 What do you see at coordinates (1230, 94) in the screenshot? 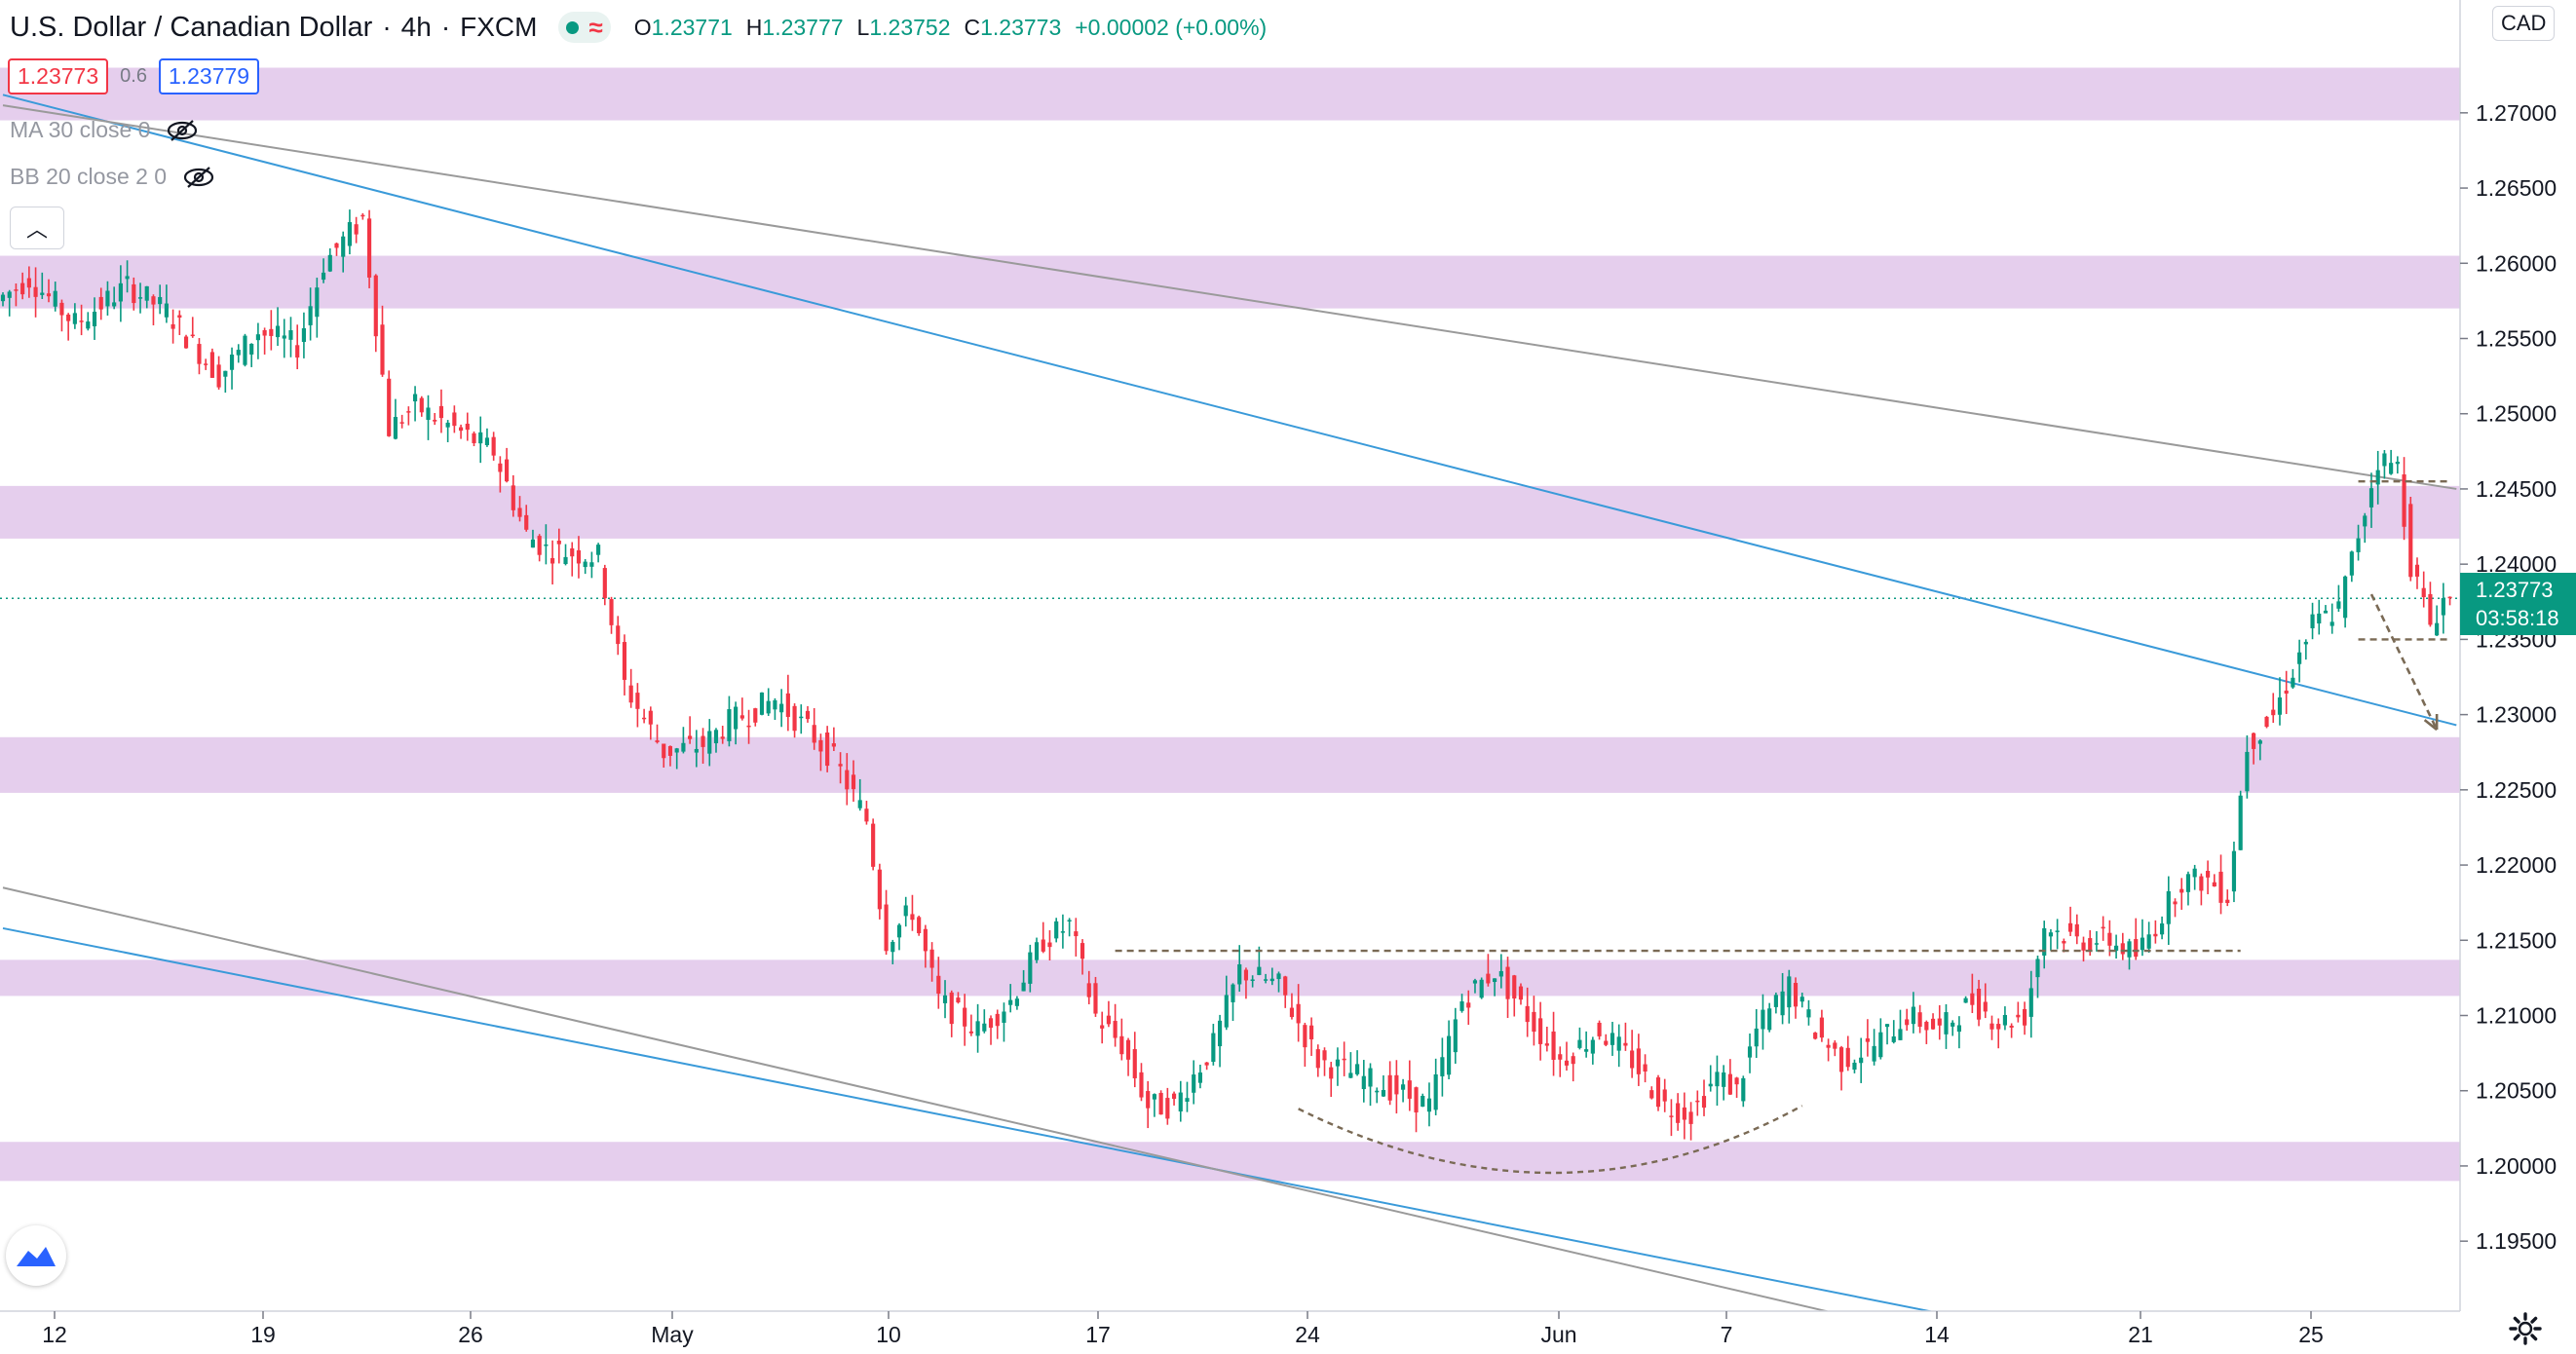
I see `zone-band` at bounding box center [1230, 94].